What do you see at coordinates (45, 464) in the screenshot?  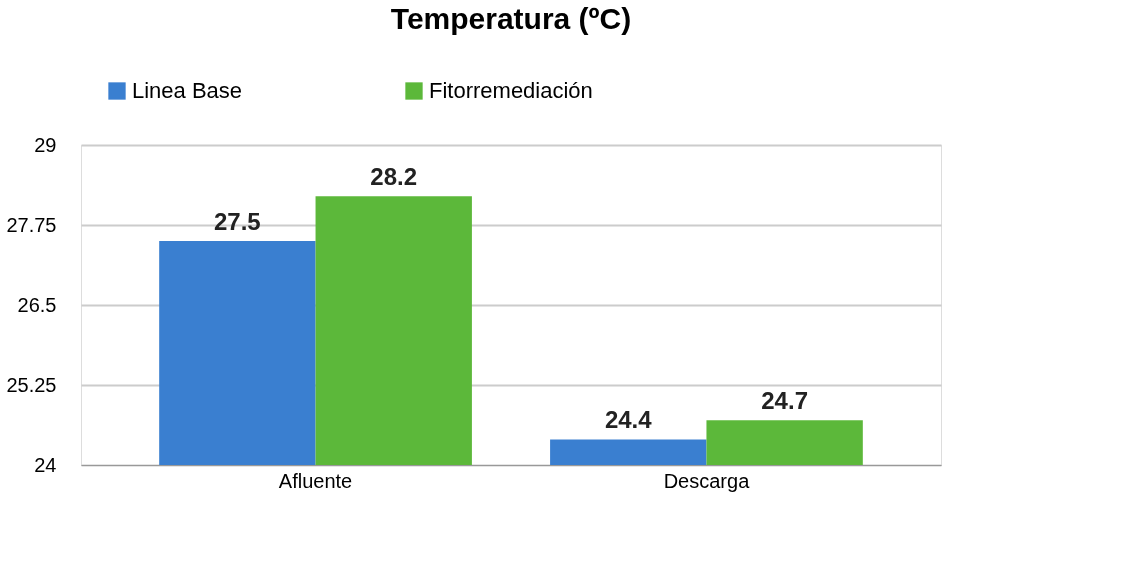 I see `y-tick-label: 24` at bounding box center [45, 464].